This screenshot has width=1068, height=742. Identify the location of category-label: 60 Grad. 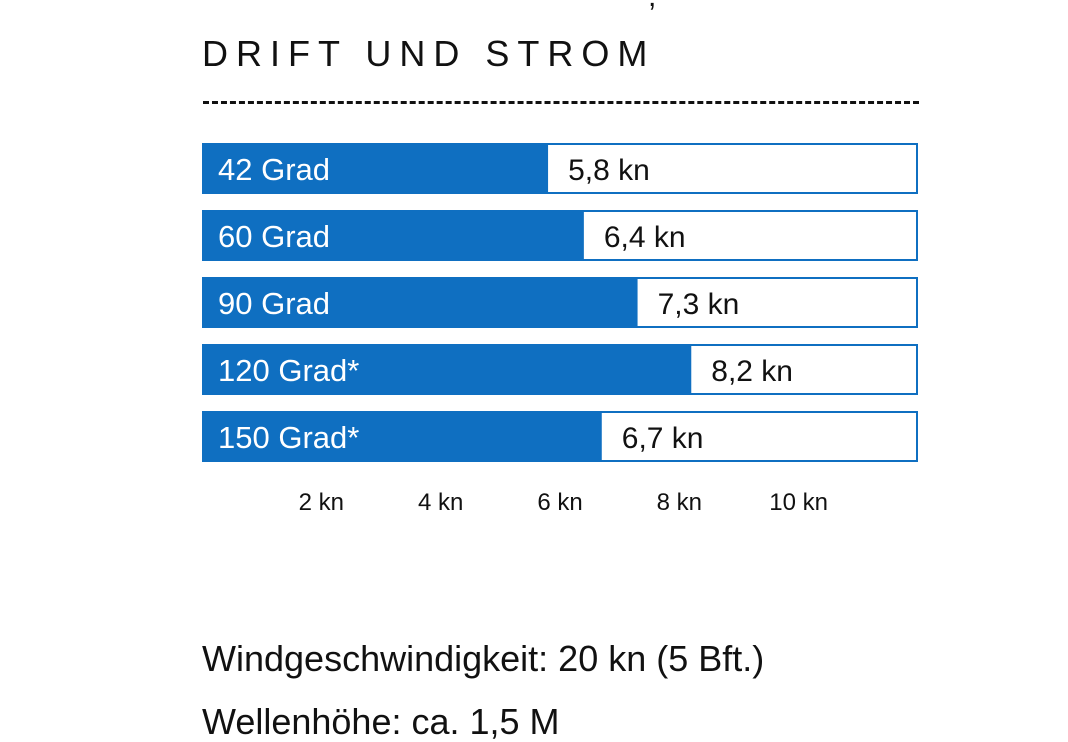
(274, 236).